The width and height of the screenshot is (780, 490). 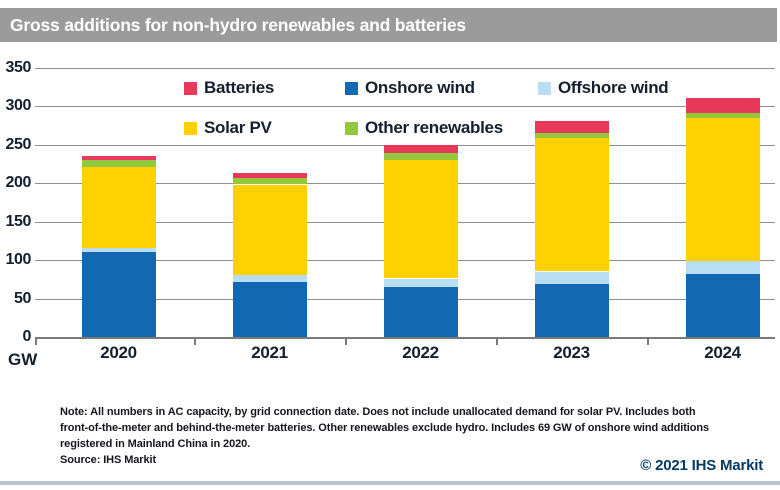 I want to click on bar-segment-2023-solar-pv, so click(x=571, y=205).